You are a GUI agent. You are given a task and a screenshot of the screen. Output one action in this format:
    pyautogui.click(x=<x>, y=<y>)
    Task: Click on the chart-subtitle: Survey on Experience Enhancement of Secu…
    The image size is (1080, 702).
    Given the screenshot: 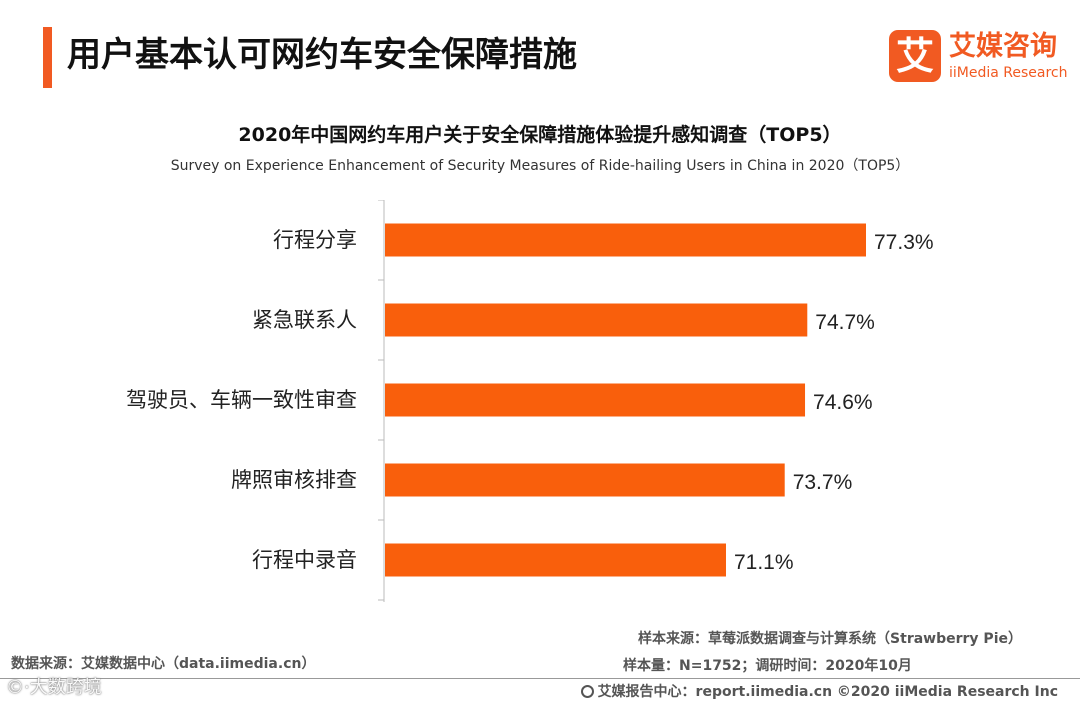 What is the action you would take?
    pyautogui.click(x=540, y=166)
    